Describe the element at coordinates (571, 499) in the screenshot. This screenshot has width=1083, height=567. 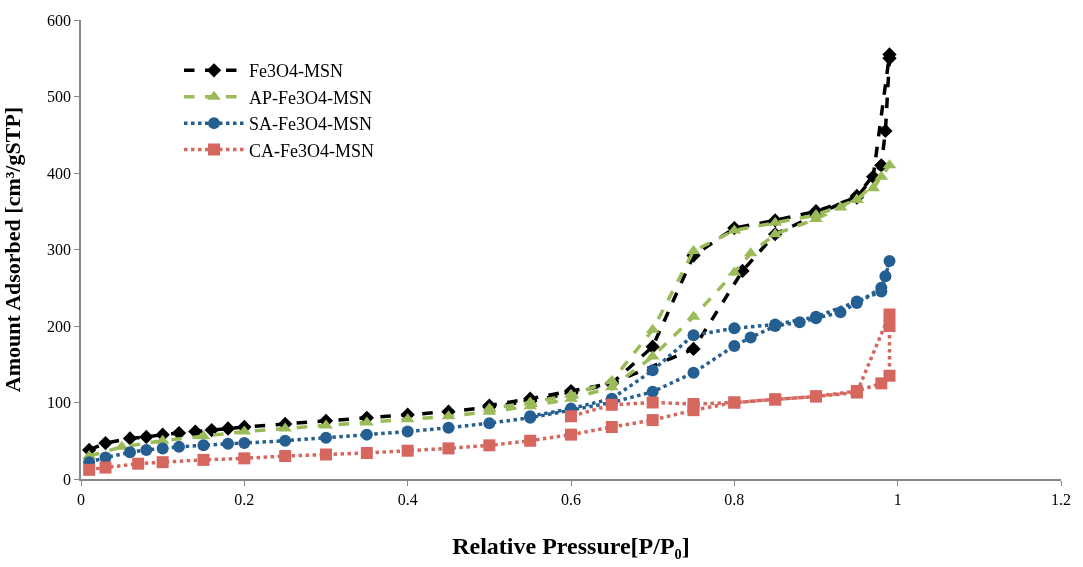
I see `x-tick-label: 0.6` at that location.